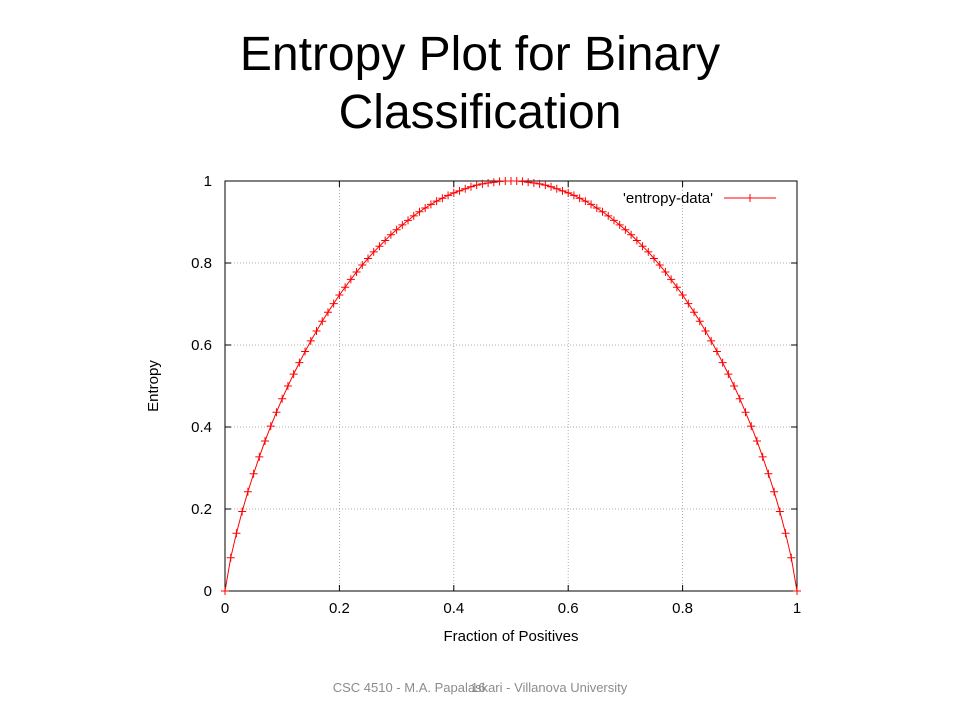  Describe the element at coordinates (682, 608) in the screenshot. I see `x-tick-label: 0.8` at that location.